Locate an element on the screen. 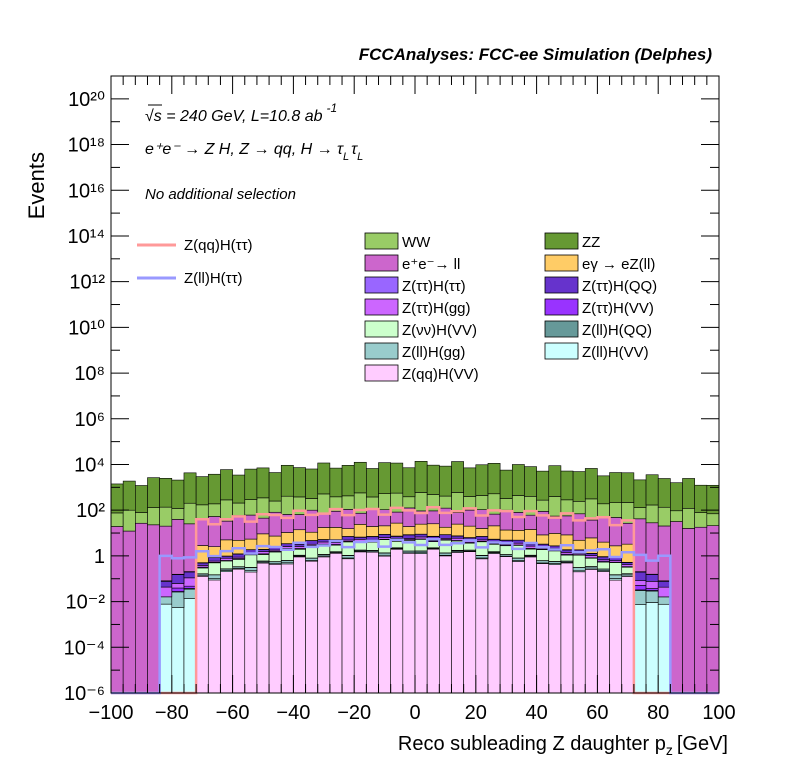 The image size is (796, 772). legend-label: WW is located at coordinates (416, 242).